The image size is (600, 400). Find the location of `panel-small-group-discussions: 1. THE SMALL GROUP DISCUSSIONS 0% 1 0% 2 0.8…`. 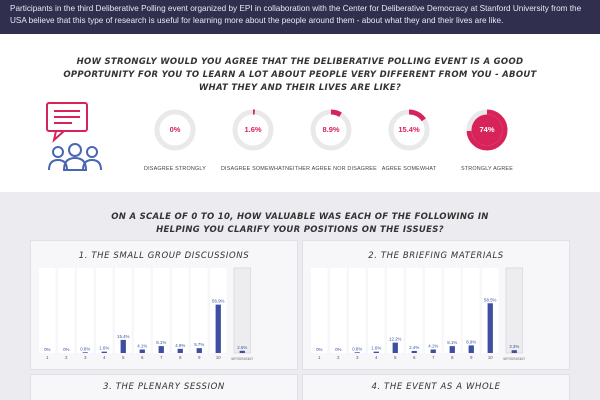

panel-small-group-discussions: 1. THE SMALL GROUP DISCUSSIONS 0% 1 0% 2 0.8… is located at coordinates (164, 305).